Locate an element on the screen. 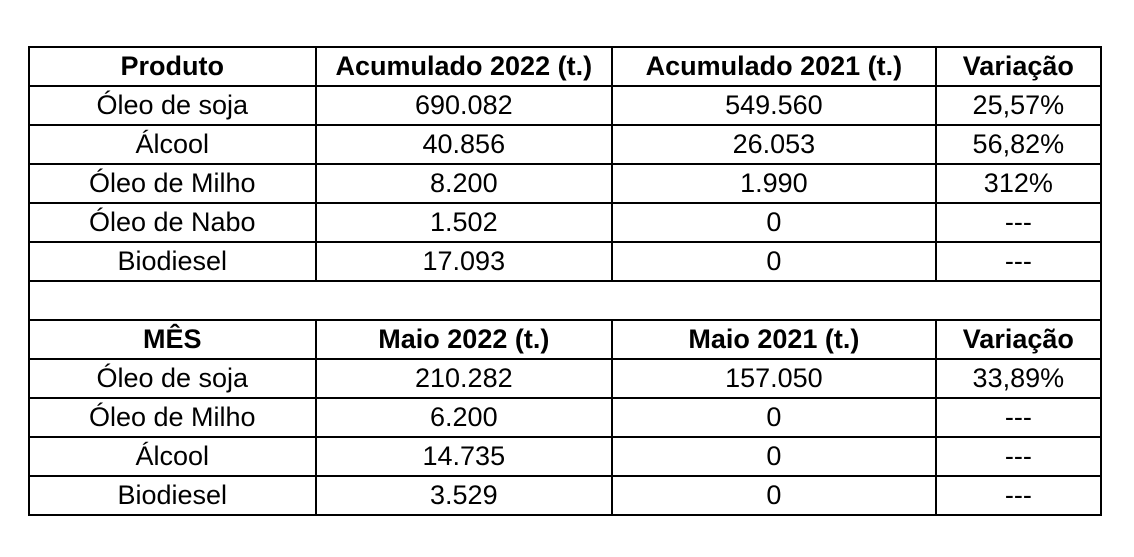 The image size is (1134, 557). value-cell: 3.529 is located at coordinates (464, 495).